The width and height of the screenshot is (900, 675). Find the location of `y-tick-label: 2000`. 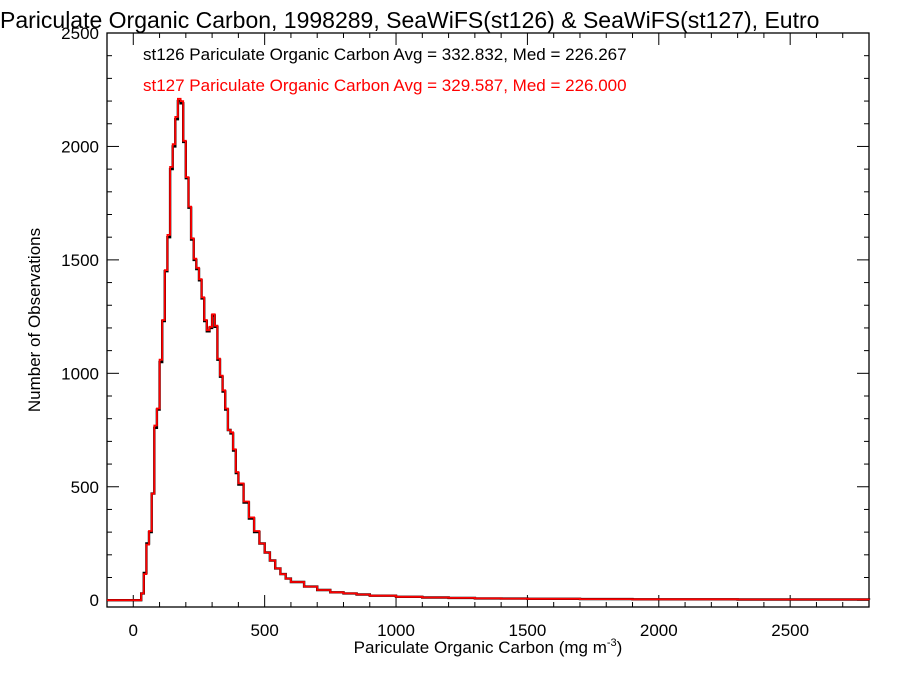

y-tick-label: 2000 is located at coordinates (80, 146).